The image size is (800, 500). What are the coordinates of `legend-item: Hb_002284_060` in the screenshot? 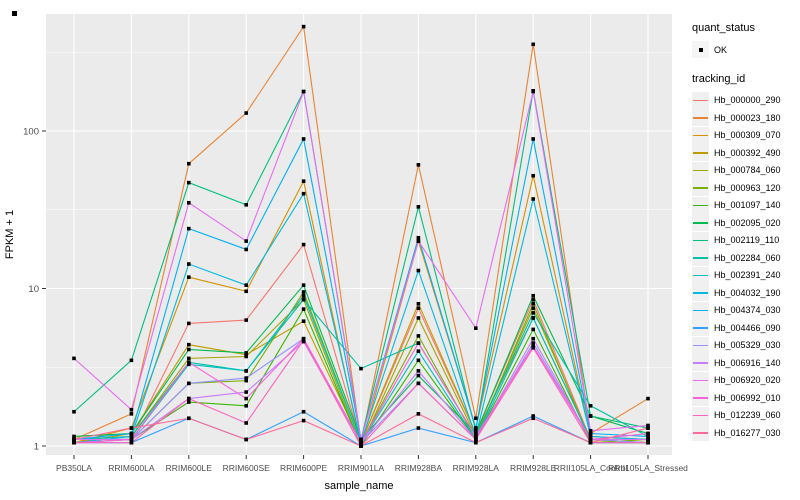 It's located at (745, 258).